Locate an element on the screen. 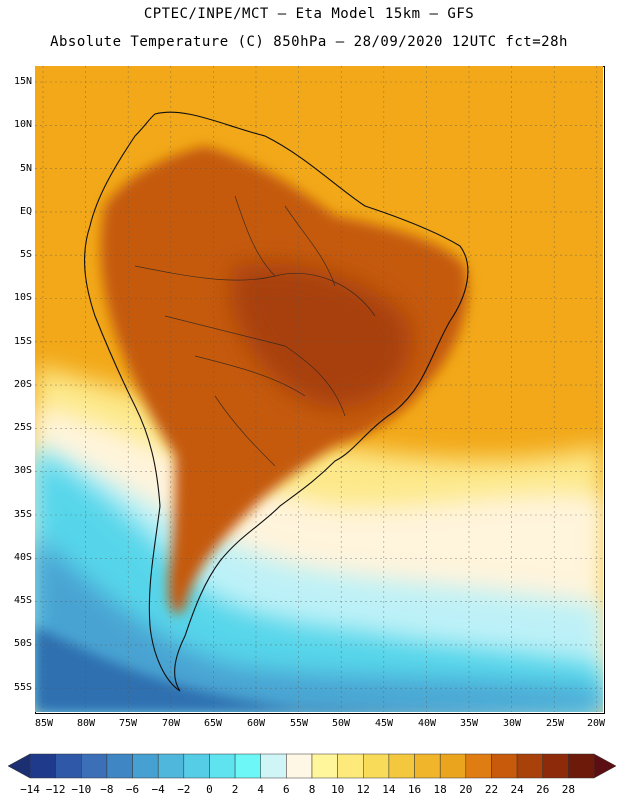 This screenshot has width=618, height=800. colorbar-high-arrow is located at coordinates (604, 766).